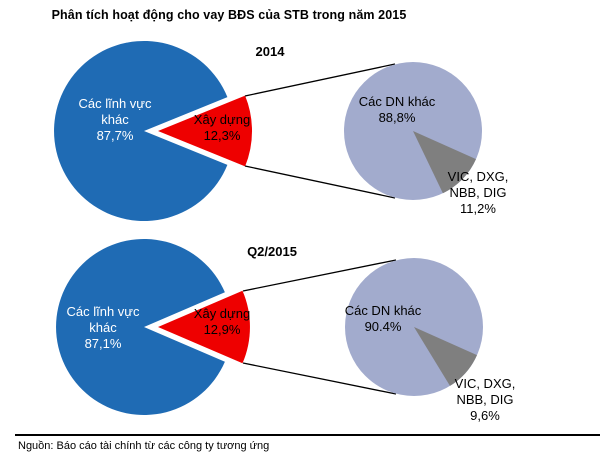  Describe the element at coordinates (103, 343) in the screenshot. I see `slice-value: 87,1%` at that location.